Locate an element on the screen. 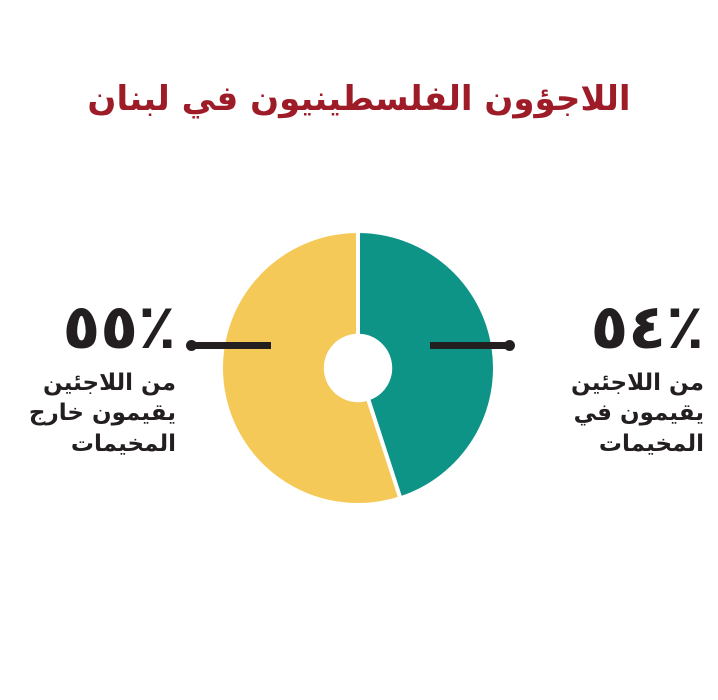 Image resolution: width=718 pixels, height=700 pixels. stat-in-camps: ٪٤٥ من اللاجئين يقيمون في المخيمات is located at coordinates (614, 374).